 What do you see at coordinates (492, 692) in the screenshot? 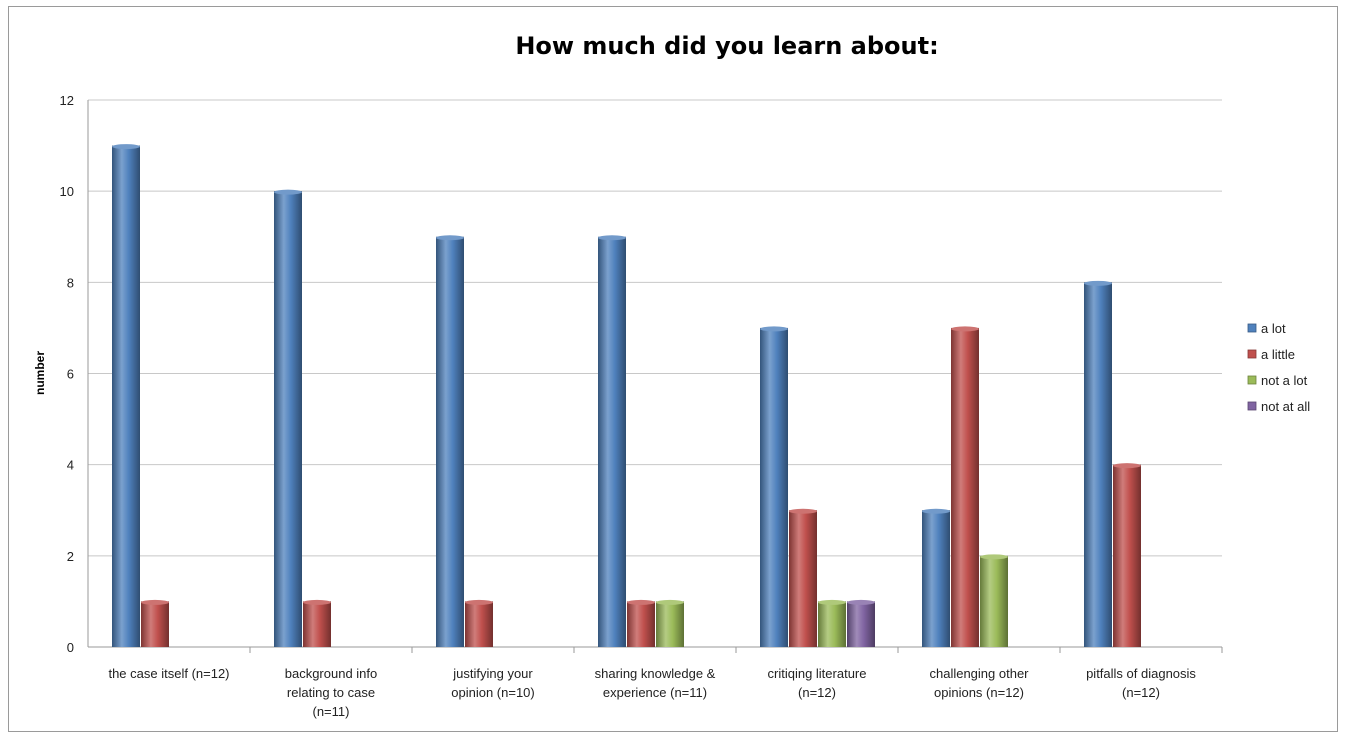
I see `x-category-label: opinion (n=10)` at bounding box center [492, 692].